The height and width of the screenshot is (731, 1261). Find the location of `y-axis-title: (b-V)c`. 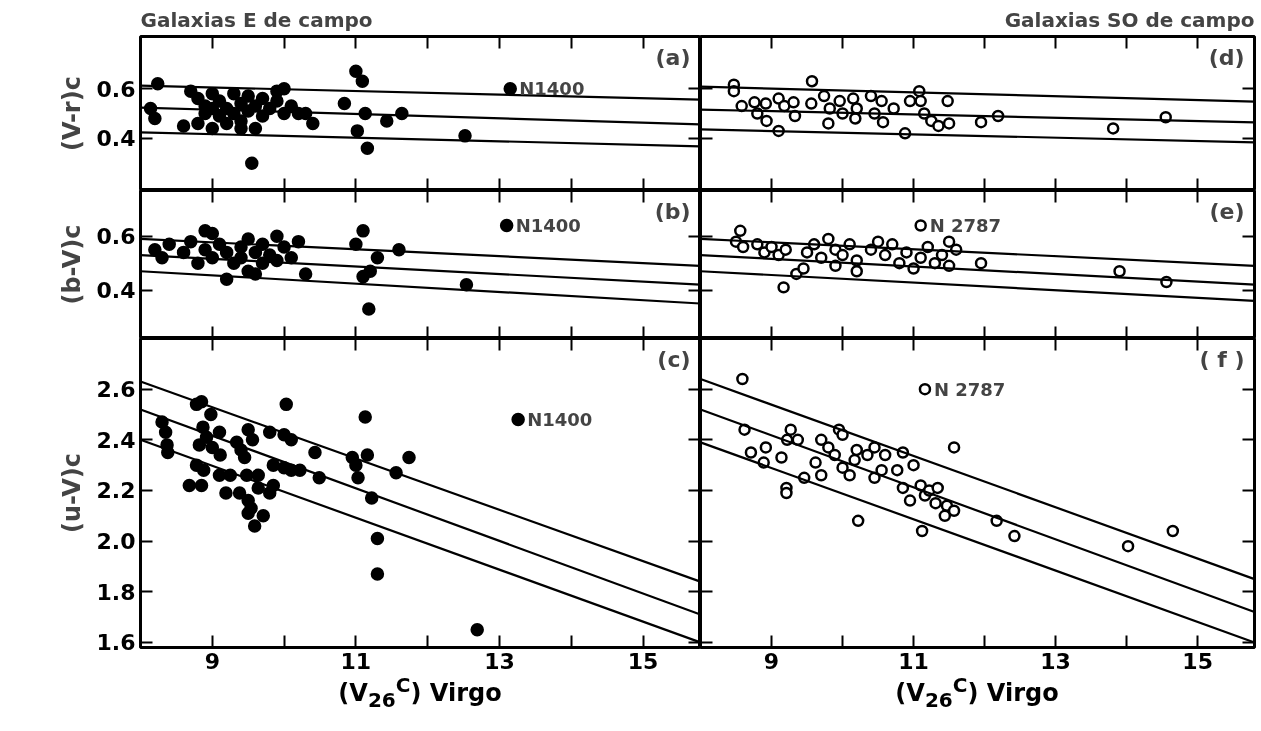

y-axis-title: (b-V)c is located at coordinates (71, 264).